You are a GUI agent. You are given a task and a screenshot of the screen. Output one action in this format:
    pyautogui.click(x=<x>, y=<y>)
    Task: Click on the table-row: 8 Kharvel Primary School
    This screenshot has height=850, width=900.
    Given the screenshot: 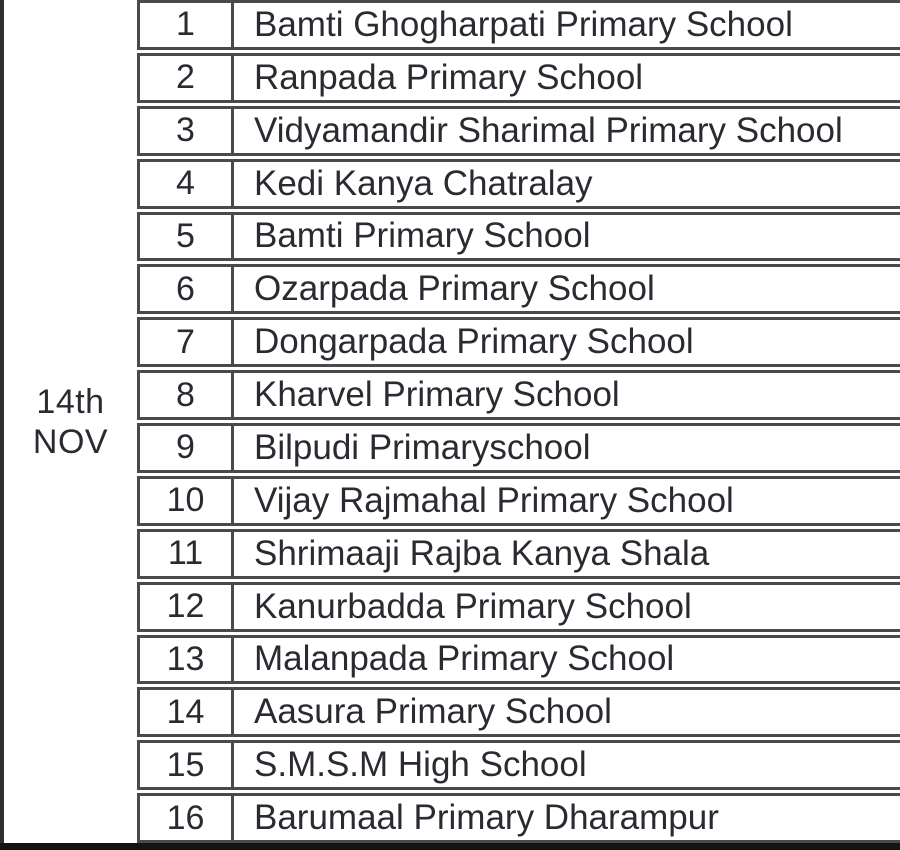 What is the action you would take?
    pyautogui.click(x=518, y=395)
    